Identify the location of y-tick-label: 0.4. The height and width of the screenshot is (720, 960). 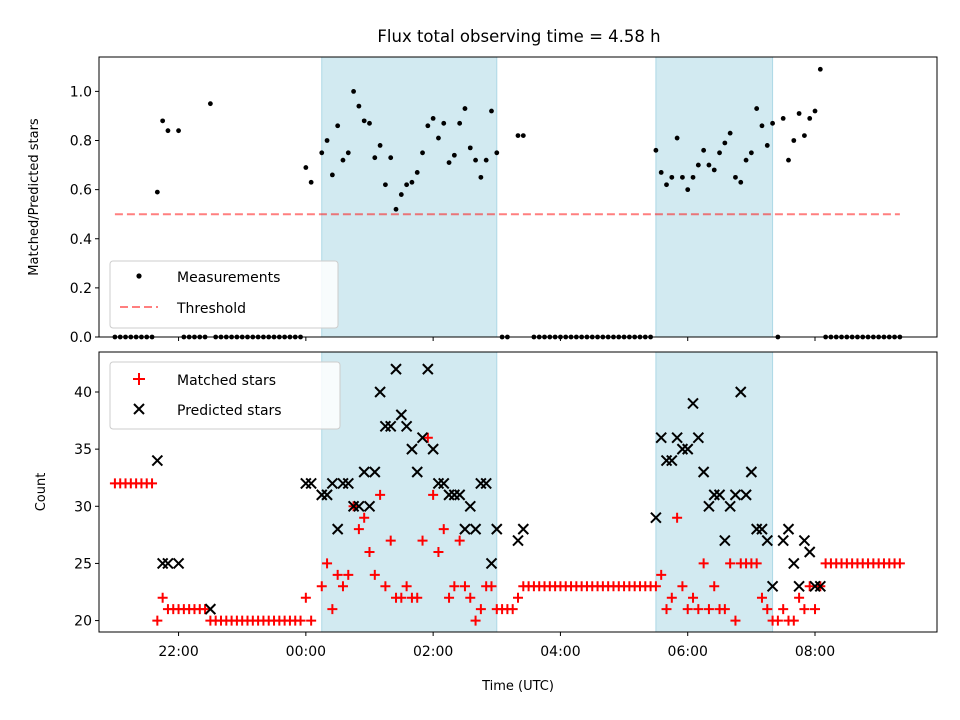
(81, 240).